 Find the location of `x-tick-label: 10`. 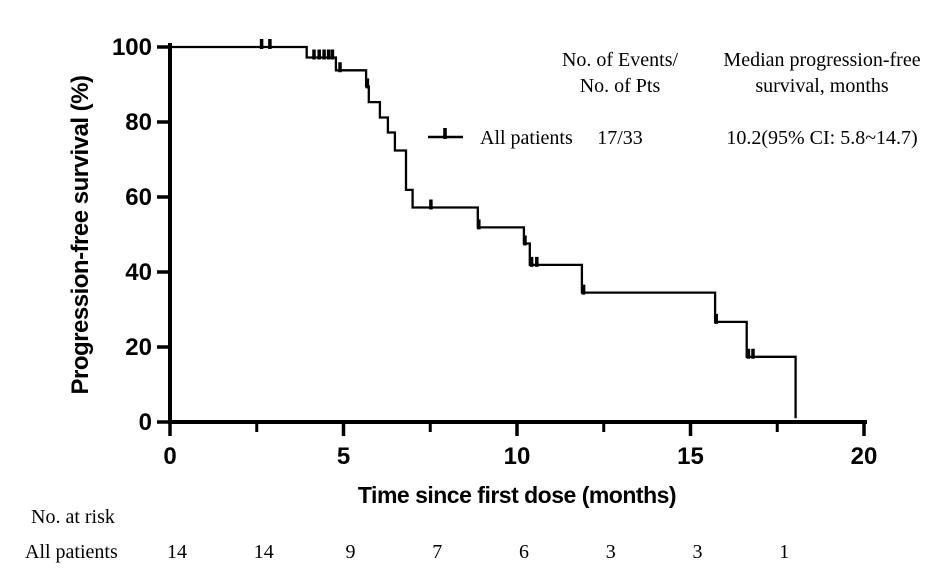

x-tick-label: 10 is located at coordinates (517, 456).